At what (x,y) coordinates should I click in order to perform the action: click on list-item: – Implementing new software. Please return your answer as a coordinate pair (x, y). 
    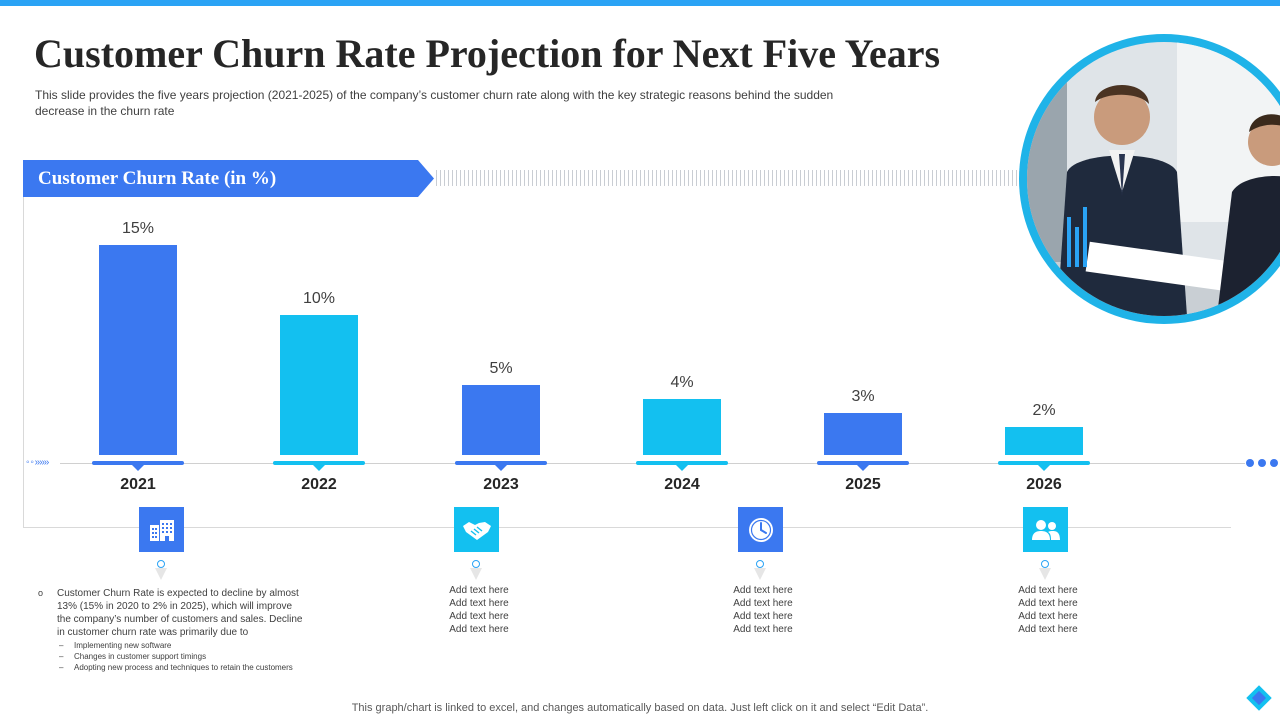
    Looking at the image, I should click on (115, 645).